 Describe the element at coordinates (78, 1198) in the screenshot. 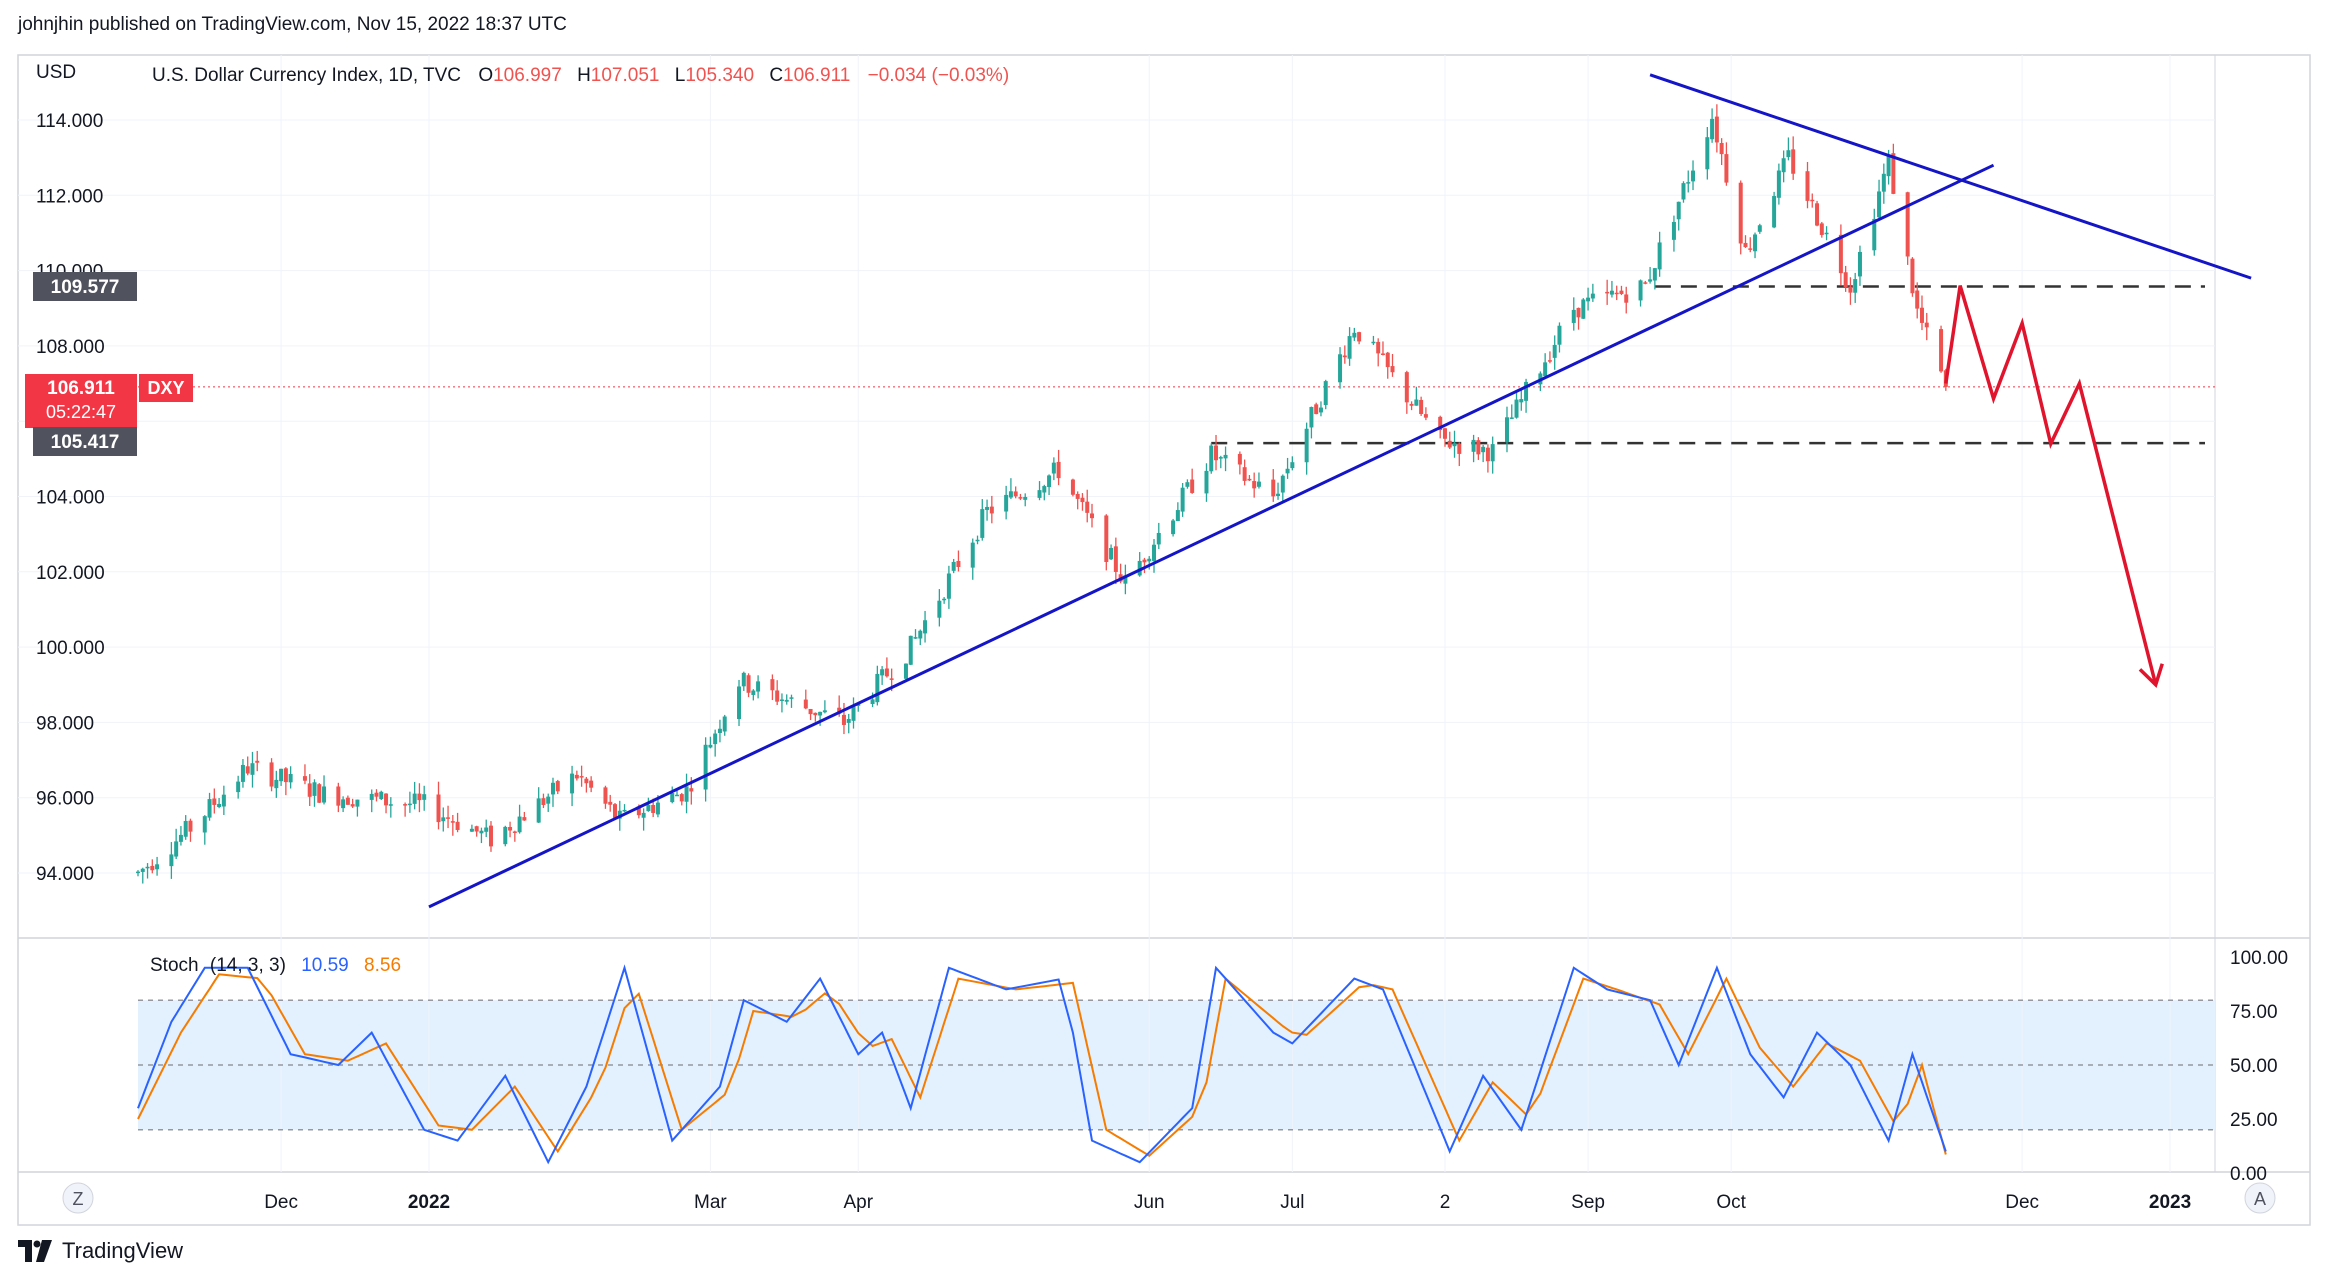

I see `log-scale-button` at that location.